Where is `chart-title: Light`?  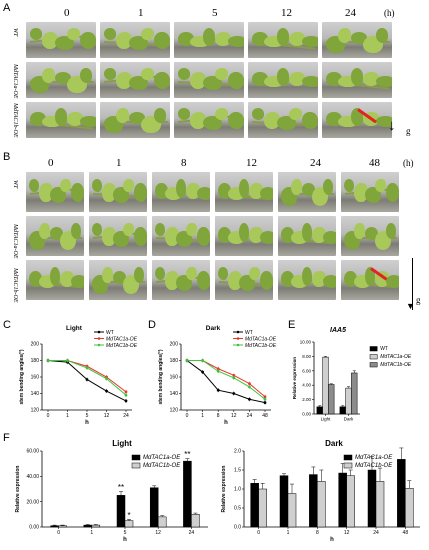
chart-title: Light is located at coordinates (74, 328).